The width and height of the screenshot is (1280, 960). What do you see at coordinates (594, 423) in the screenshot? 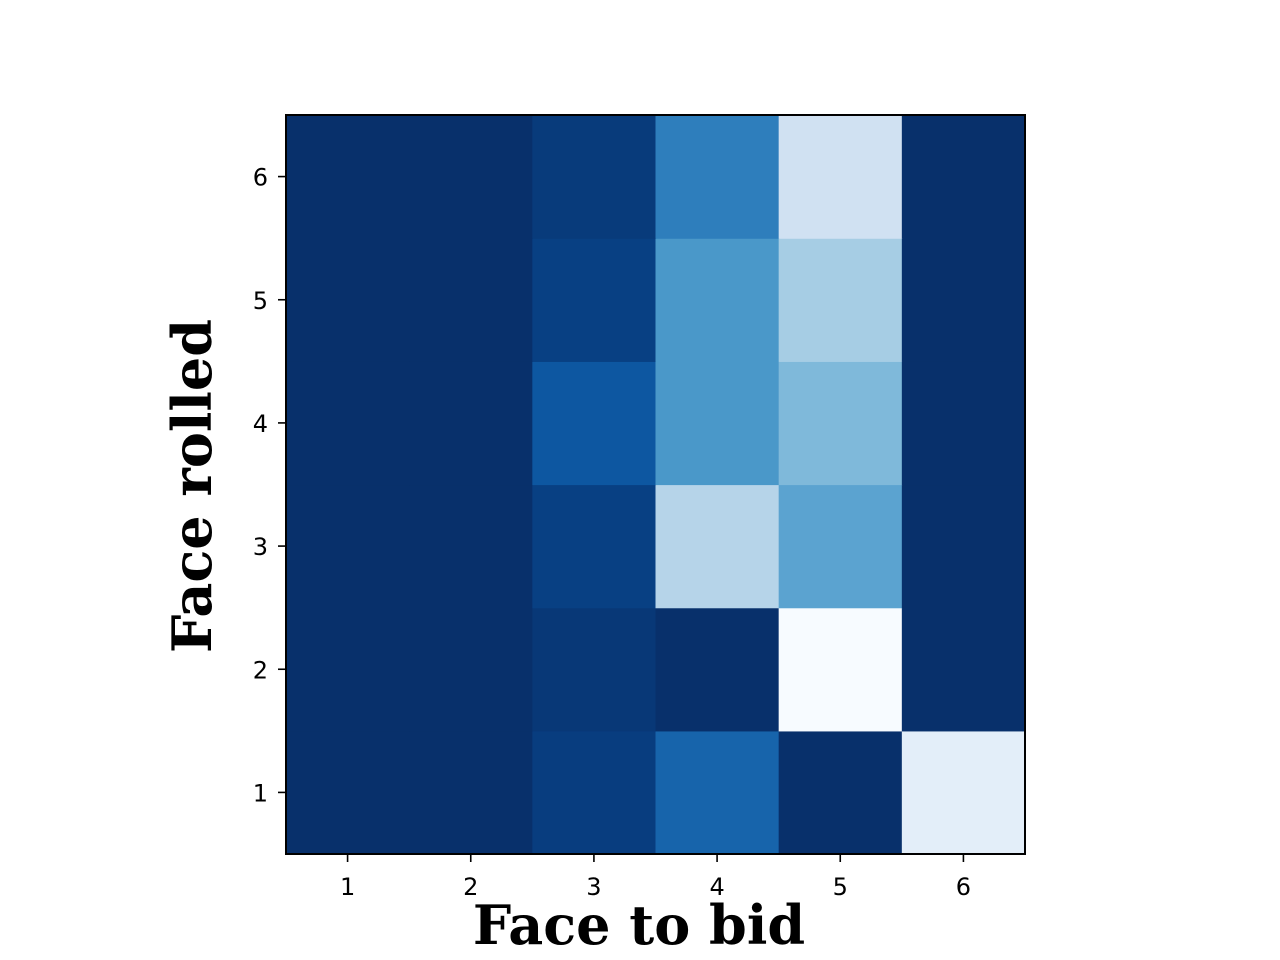
I see `heatmap-cell-bid3-rolled4` at bounding box center [594, 423].